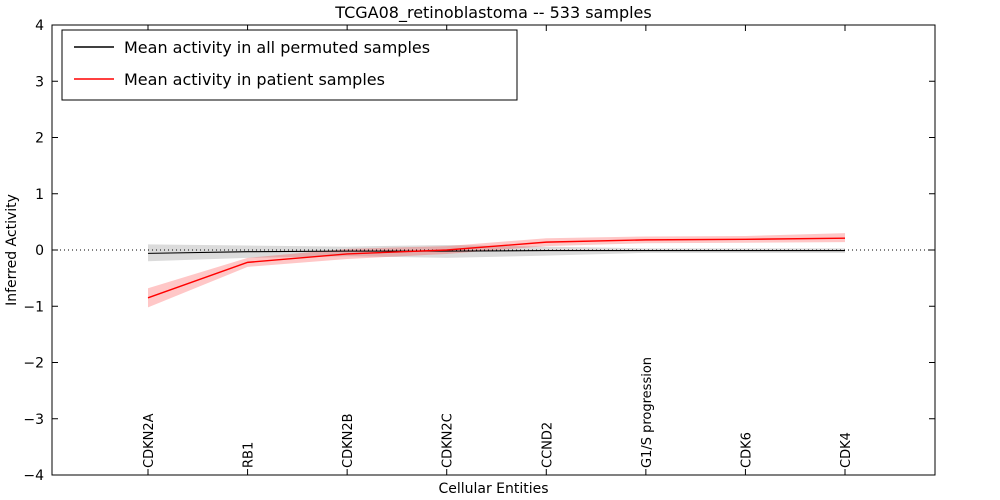  What do you see at coordinates (39, 251) in the screenshot?
I see `y-tick-label: 0` at bounding box center [39, 251].